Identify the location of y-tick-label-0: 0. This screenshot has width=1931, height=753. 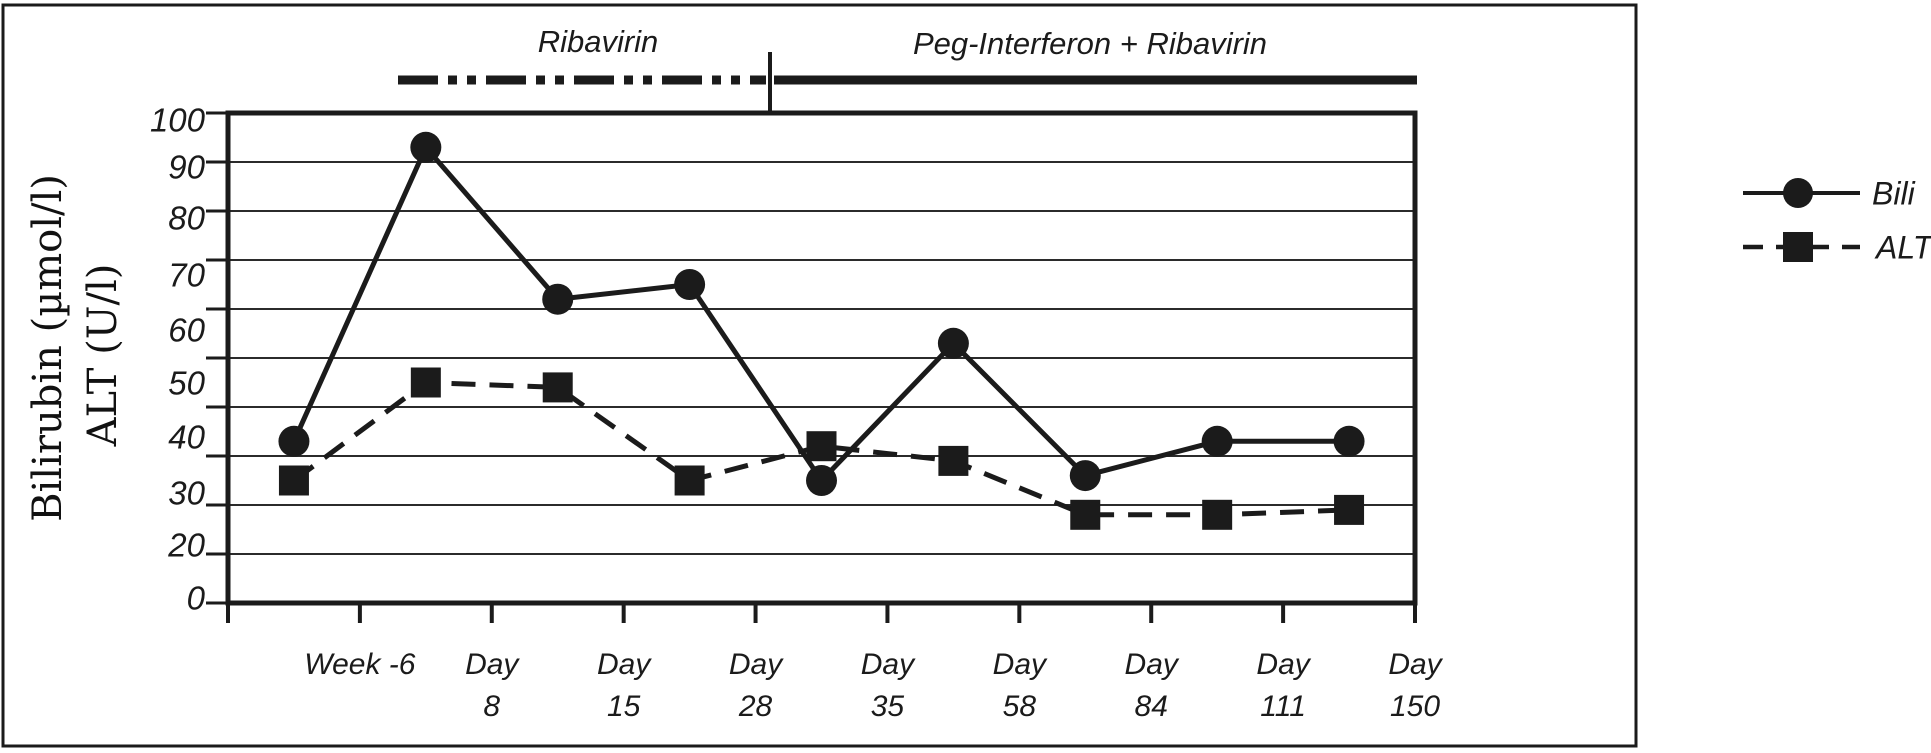
(195, 598).